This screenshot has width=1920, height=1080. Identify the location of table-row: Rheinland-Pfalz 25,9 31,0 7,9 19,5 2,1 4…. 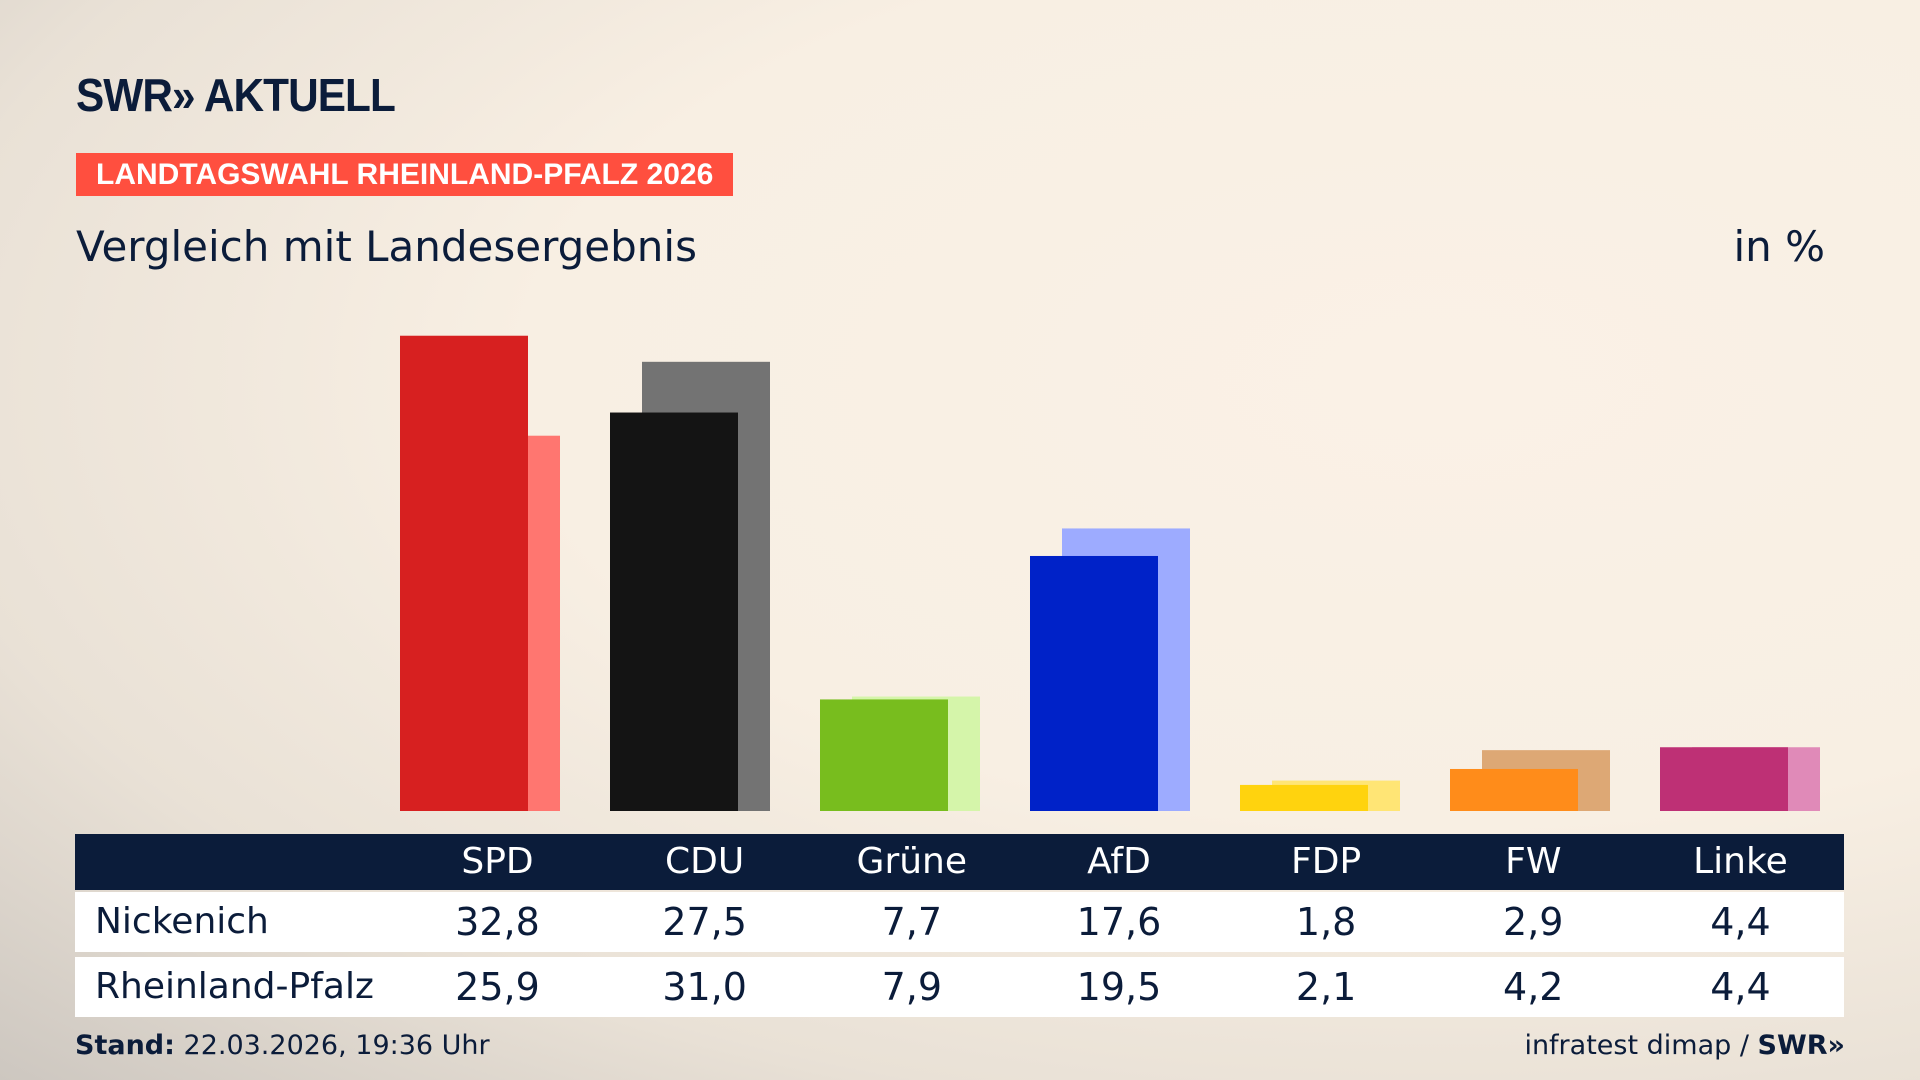
(959, 987).